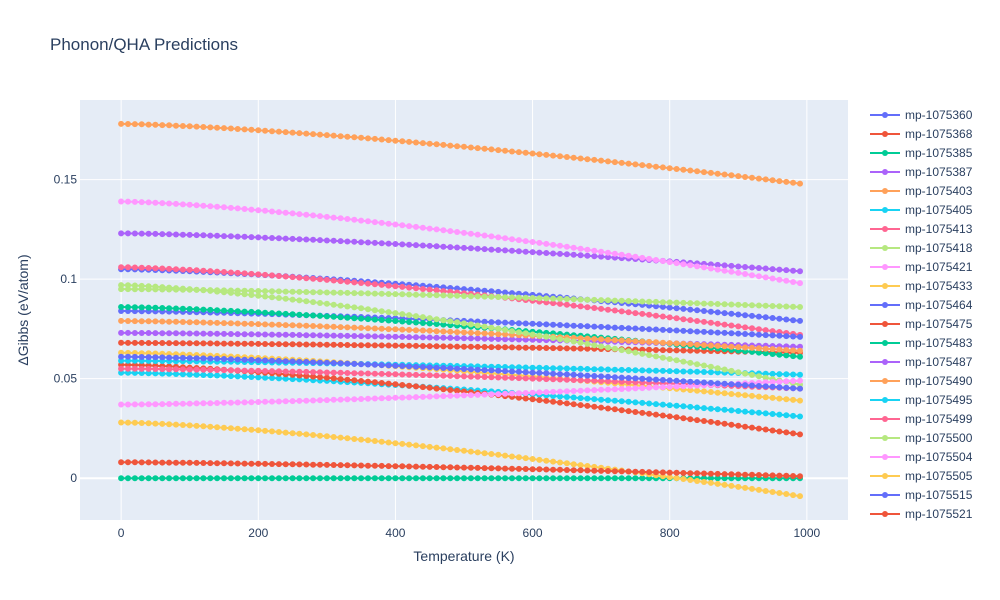  What do you see at coordinates (921, 229) in the screenshot?
I see `legend-item: mp-1075413` at bounding box center [921, 229].